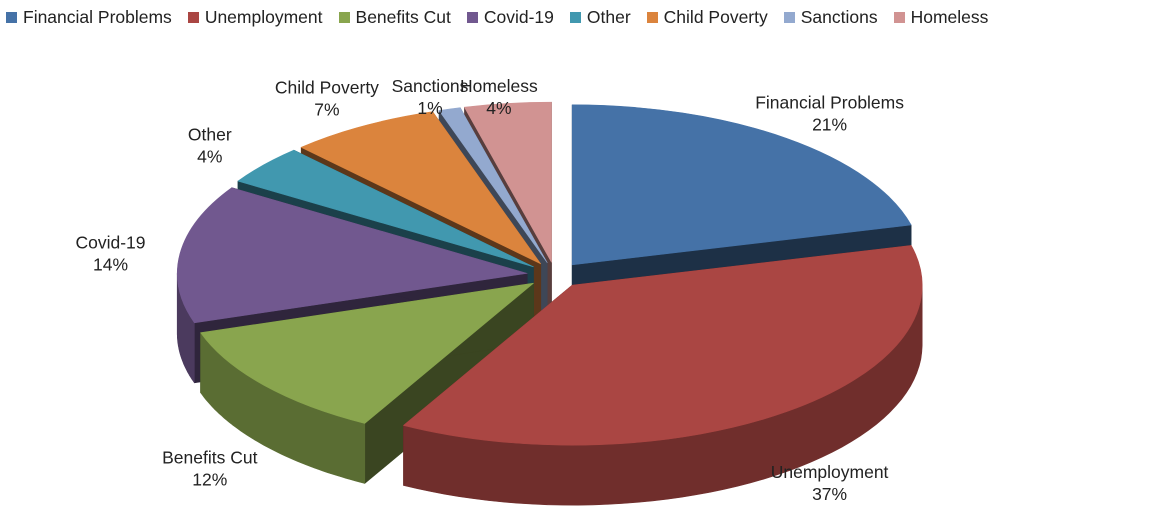  I want to click on slice-sanctions, so click(493, 185).